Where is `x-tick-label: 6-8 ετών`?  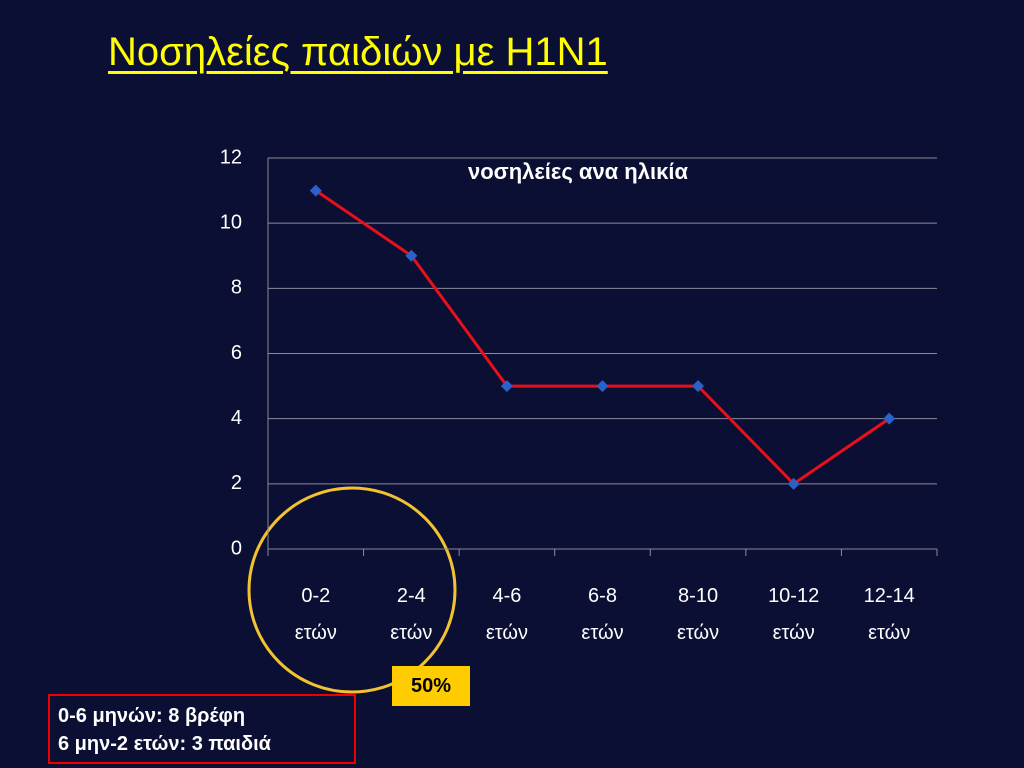
x-tick-label: 6-8 ετών is located at coordinates (602, 614).